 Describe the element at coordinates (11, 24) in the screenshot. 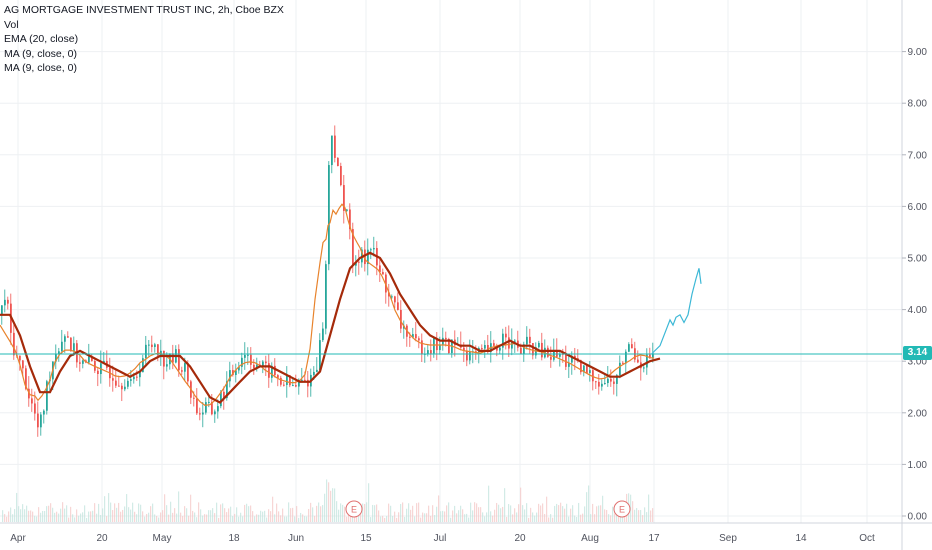

I see `legend-volume: Vol` at that location.